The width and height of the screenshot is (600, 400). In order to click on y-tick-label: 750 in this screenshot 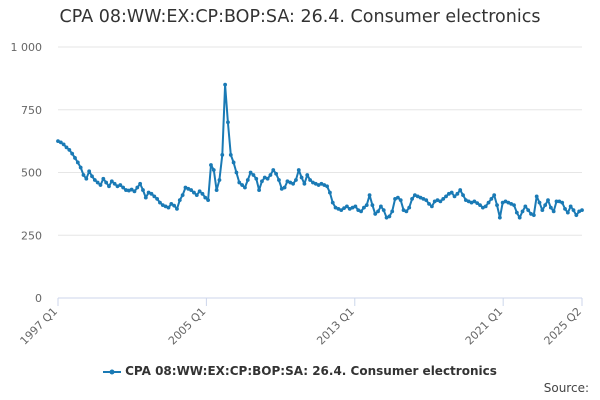, I will do `click(31, 110)`.